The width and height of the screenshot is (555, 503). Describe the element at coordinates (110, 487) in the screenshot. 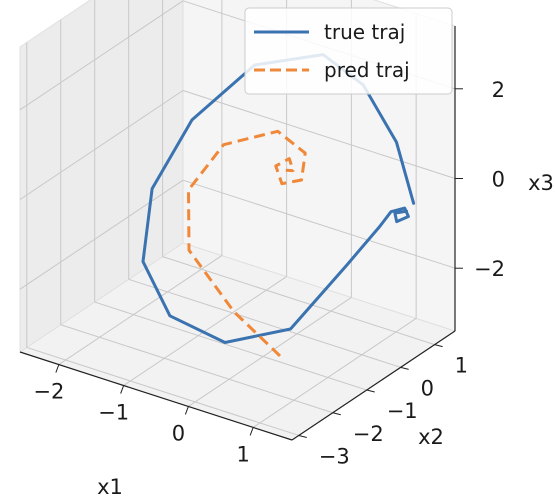

I see `x-axis-label: x1` at that location.